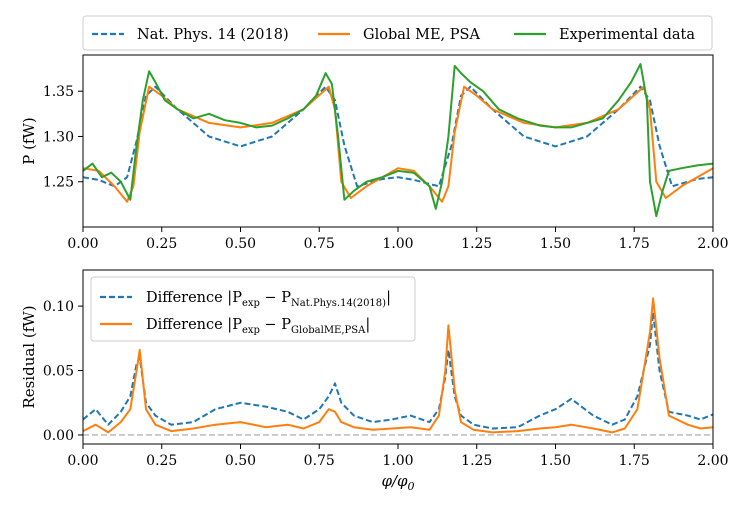 The image size is (747, 513). I want to click on bottom-x-tick-label: 1.75, so click(634, 461).